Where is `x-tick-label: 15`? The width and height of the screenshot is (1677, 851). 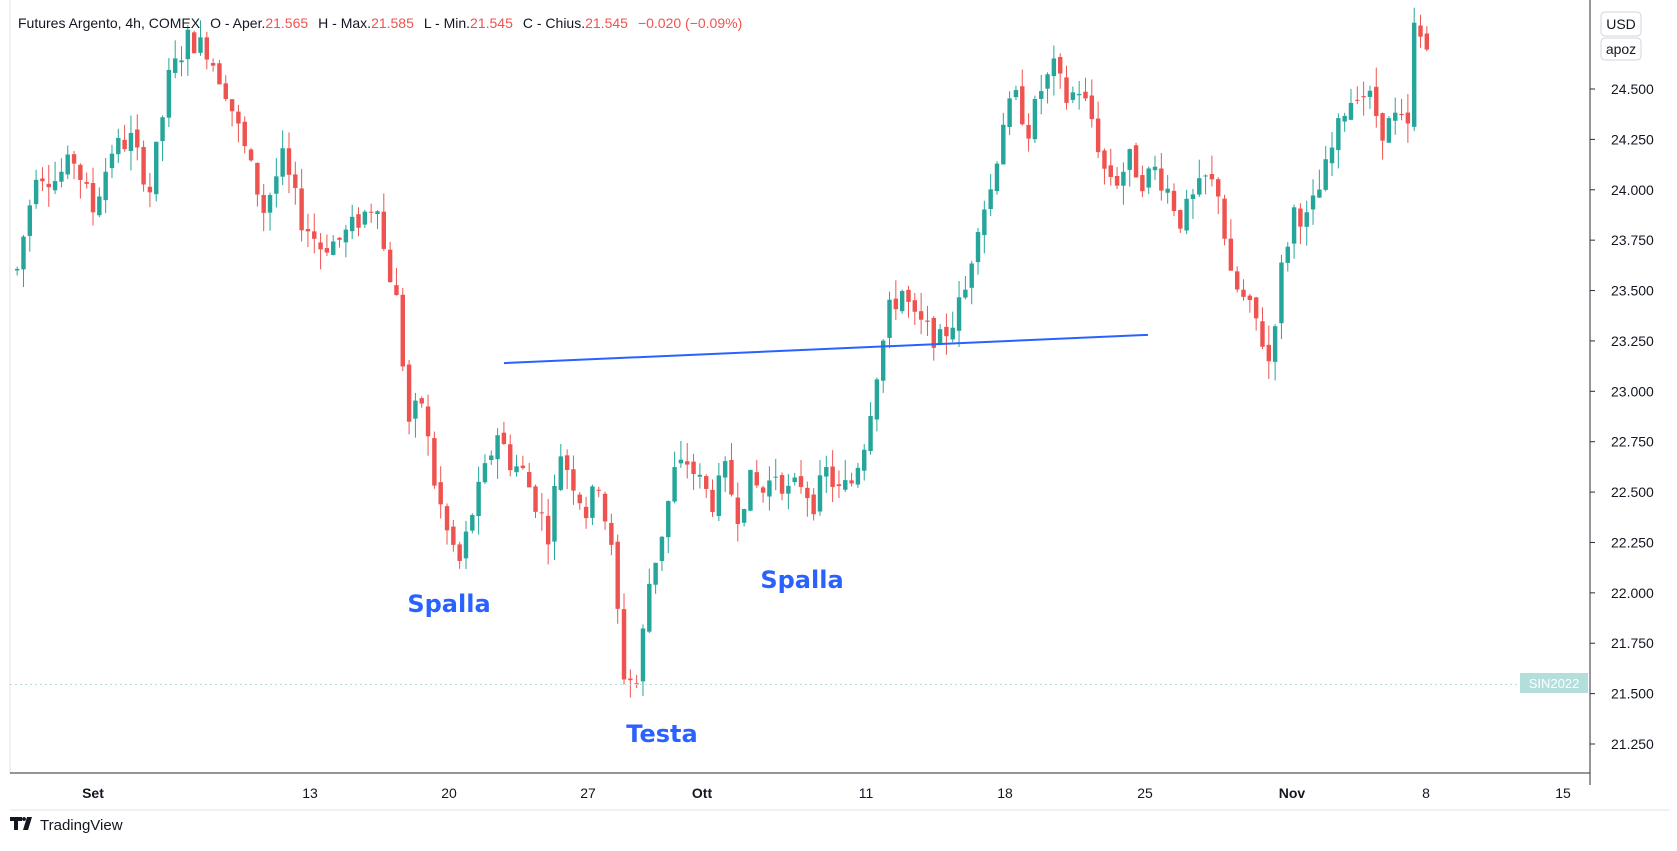 x-tick-label: 15 is located at coordinates (1563, 793).